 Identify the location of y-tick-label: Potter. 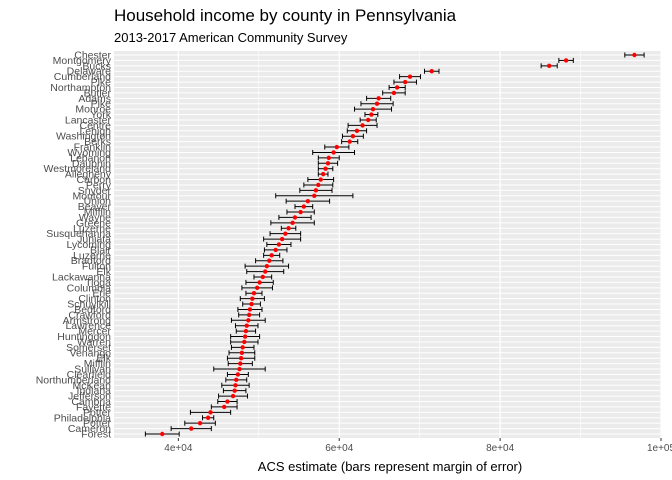
(97, 424).